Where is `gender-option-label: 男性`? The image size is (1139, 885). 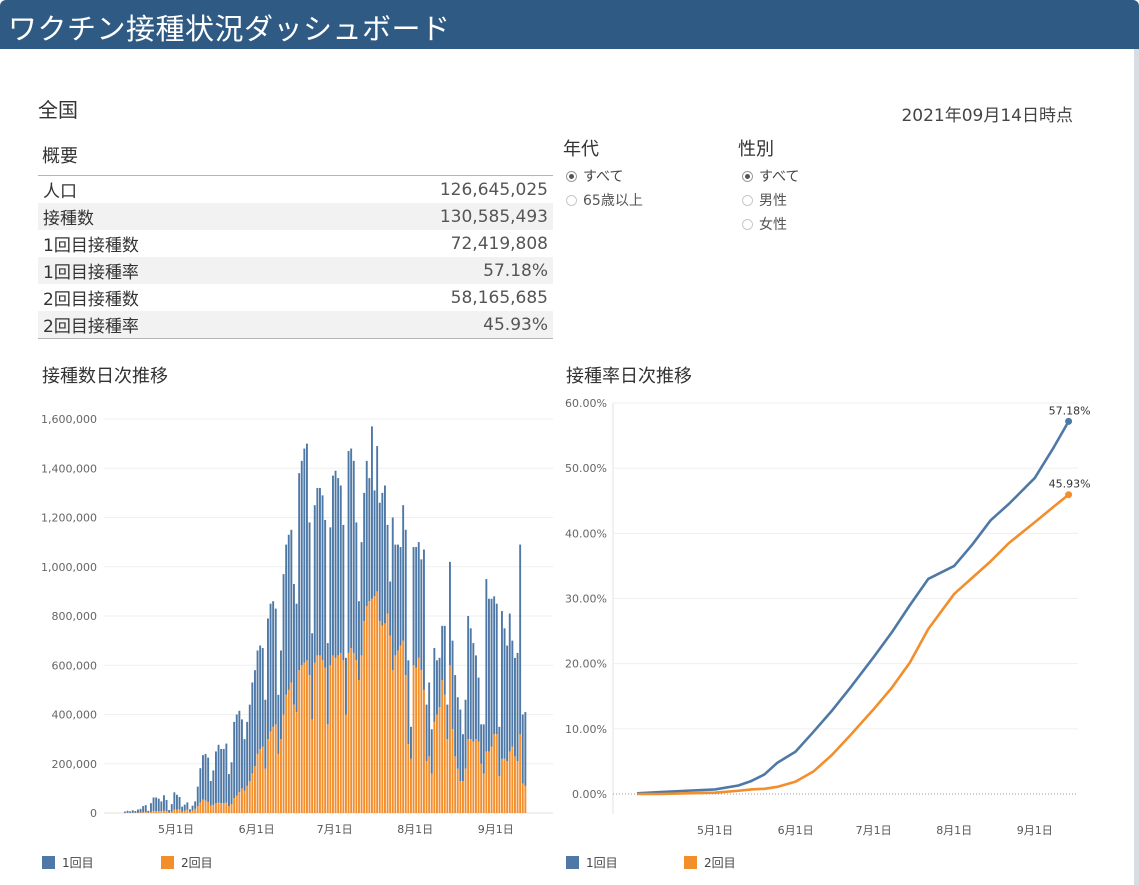 gender-option-label: 男性 is located at coordinates (773, 201).